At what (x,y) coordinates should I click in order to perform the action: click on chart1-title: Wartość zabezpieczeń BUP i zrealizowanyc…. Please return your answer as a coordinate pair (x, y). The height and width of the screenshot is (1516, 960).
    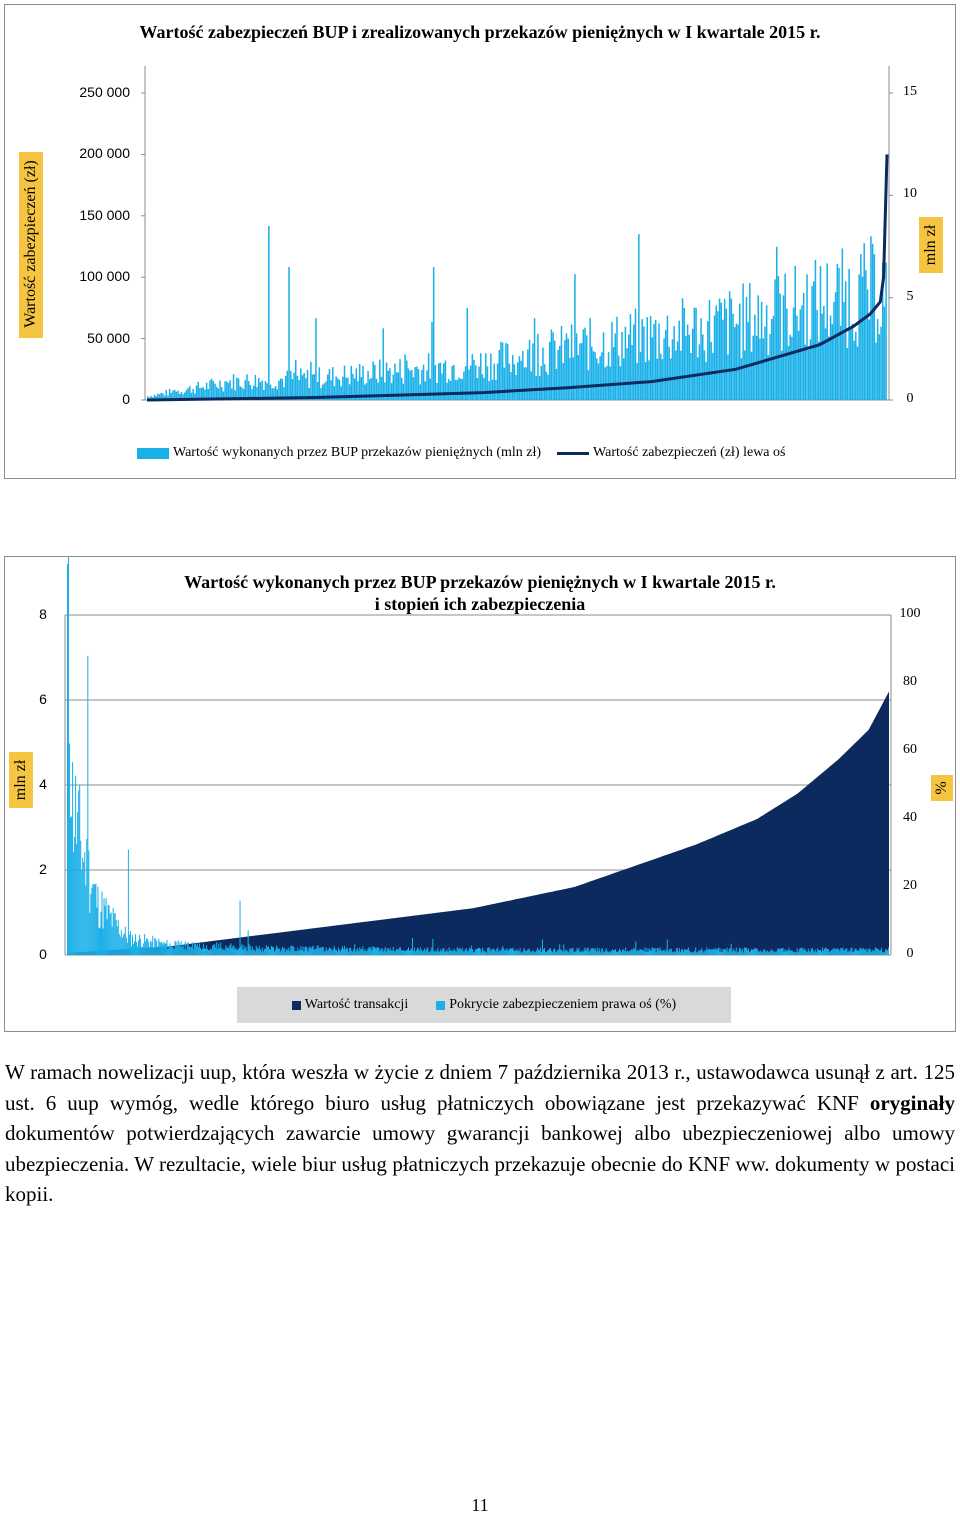
    Looking at the image, I should click on (480, 32).